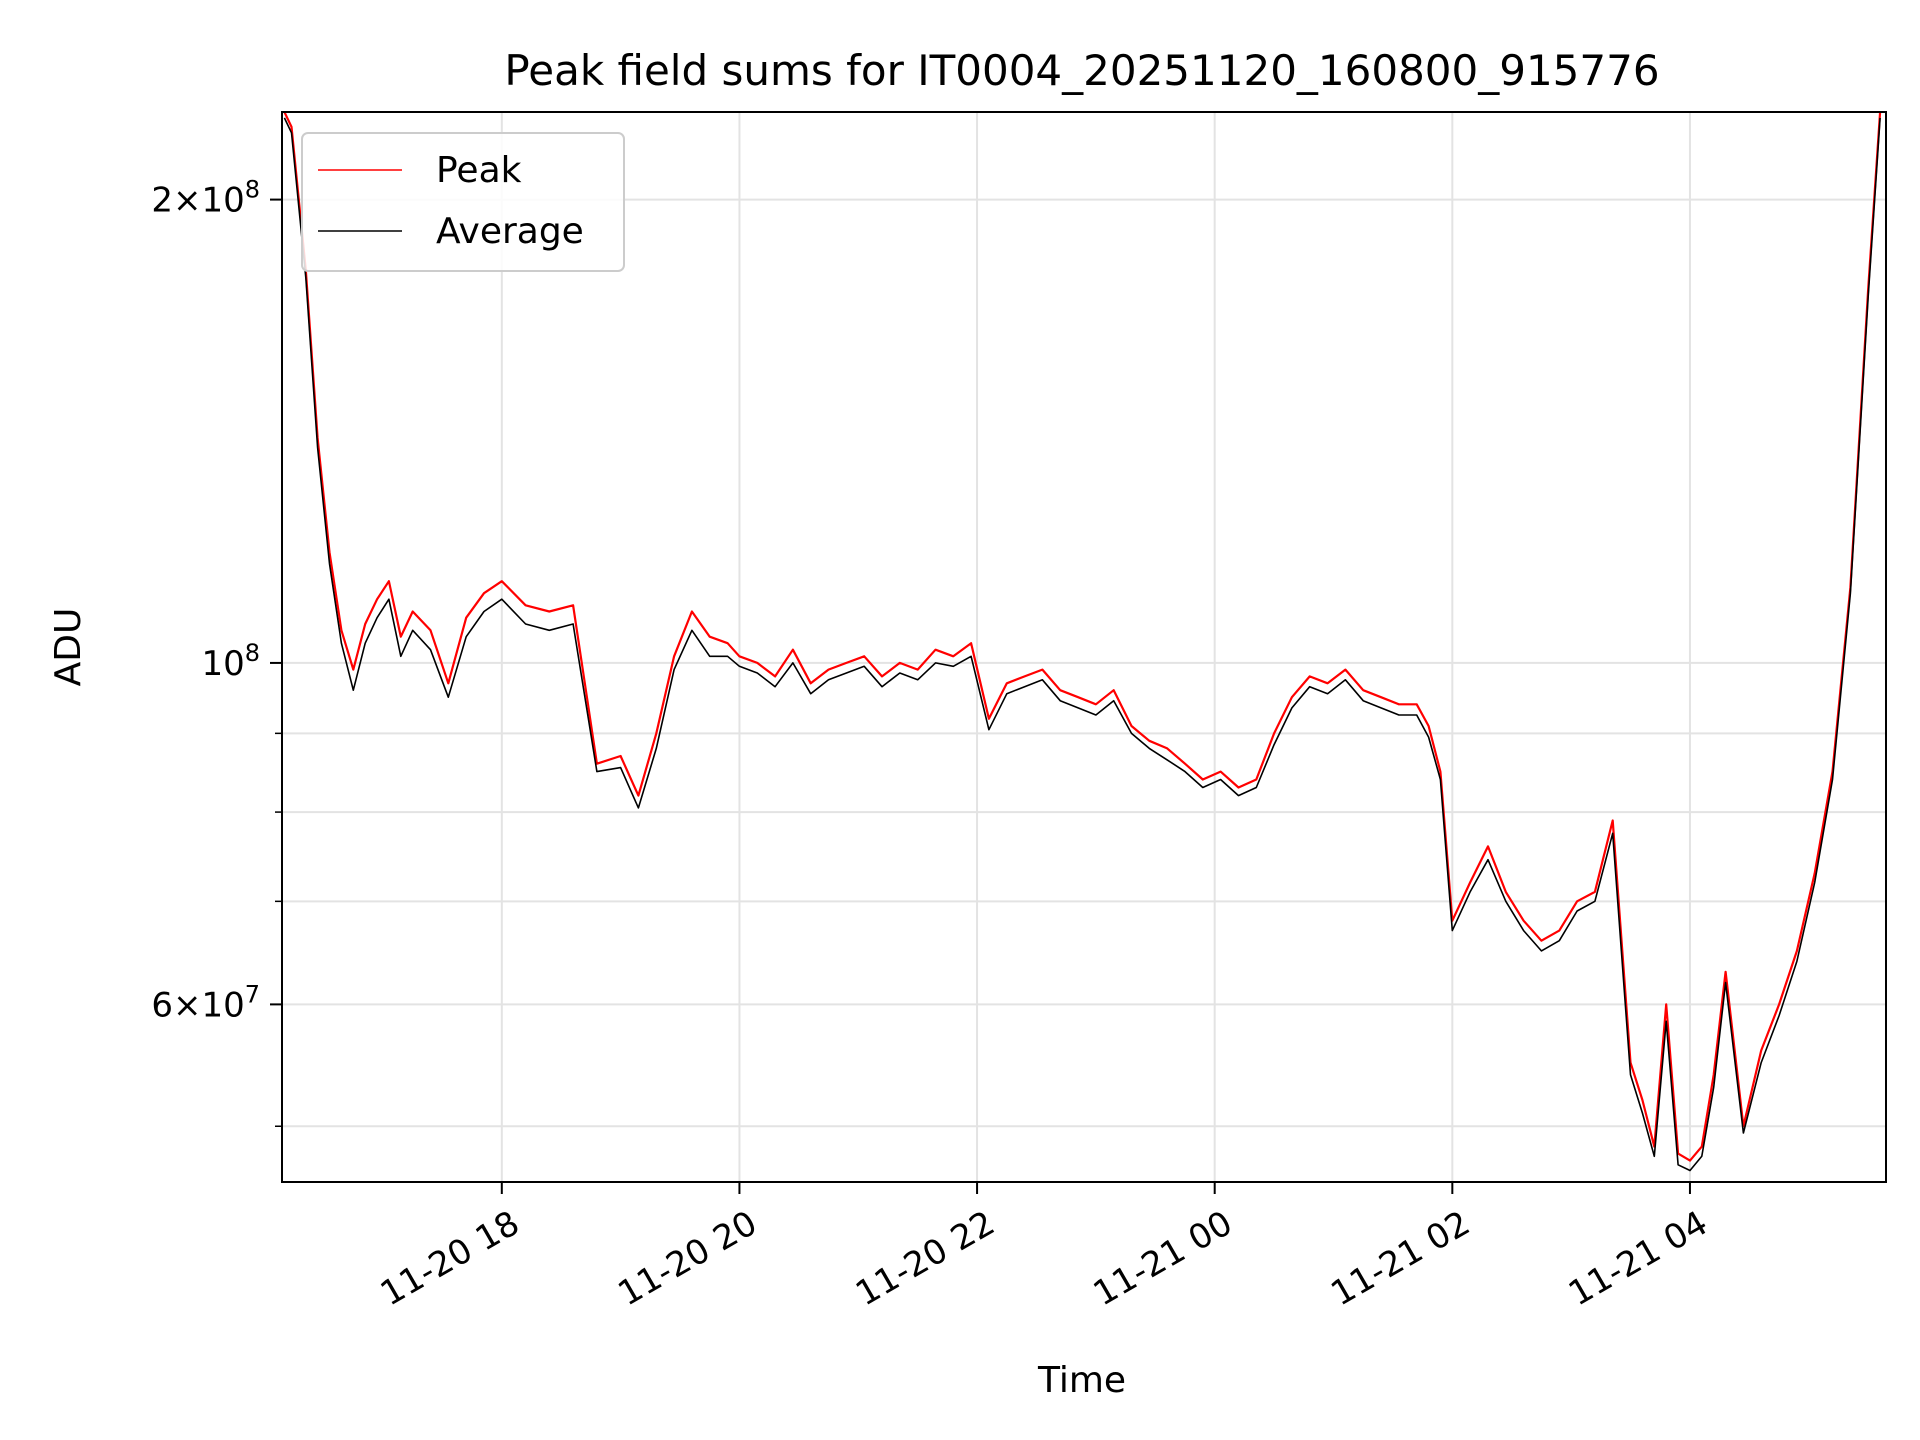 This screenshot has width=1920, height=1440. What do you see at coordinates (510, 231) in the screenshot?
I see `legend-label-average: Average` at bounding box center [510, 231].